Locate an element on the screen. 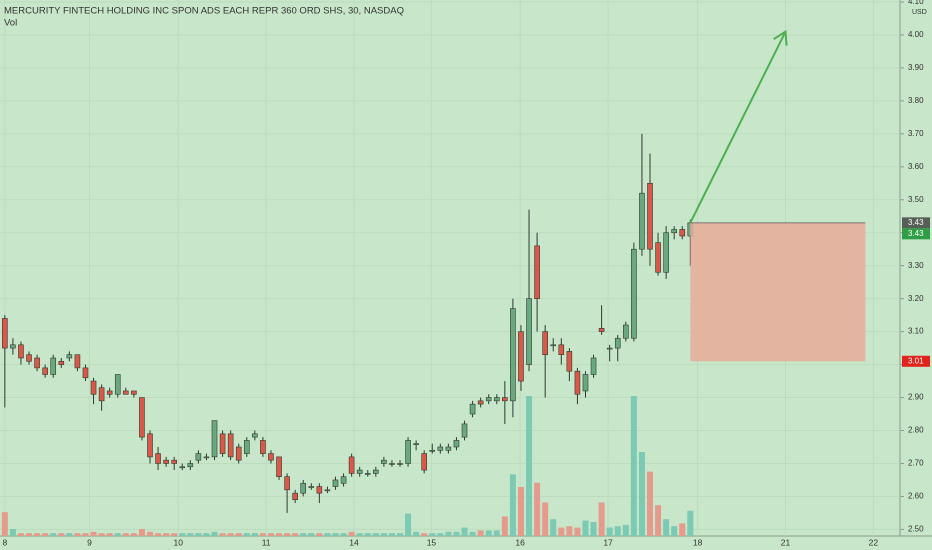  x-tick-label: 16 is located at coordinates (520, 542).